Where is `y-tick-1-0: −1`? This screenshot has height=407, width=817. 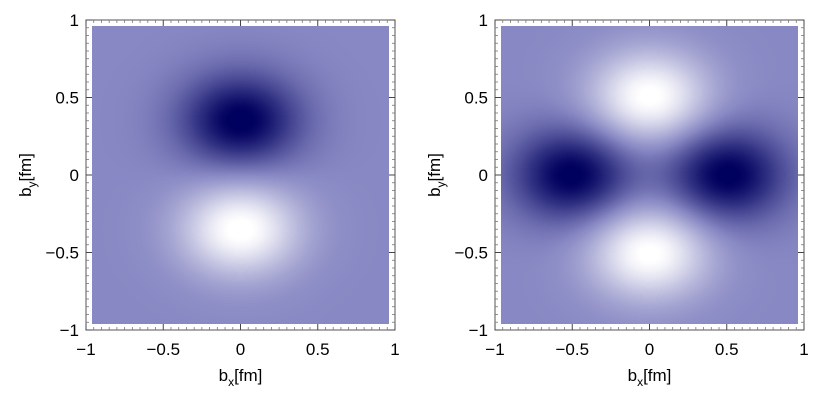 y-tick-1-0: −1 is located at coordinates (636, 330).